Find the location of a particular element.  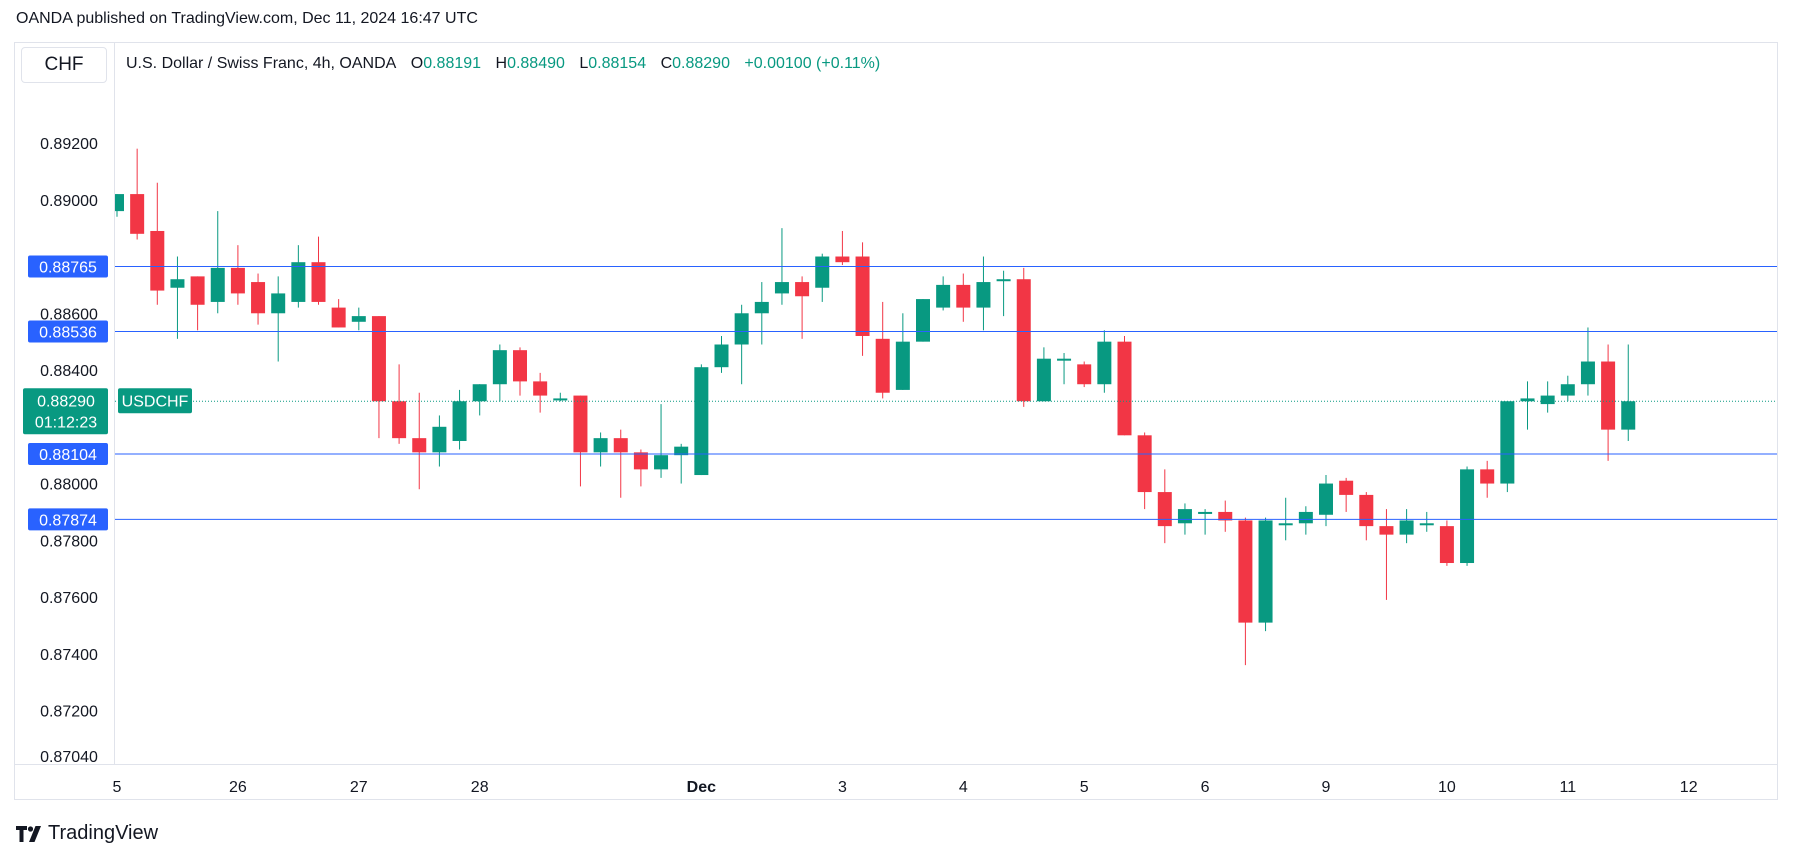

x-tick-label: 27 is located at coordinates (359, 787).